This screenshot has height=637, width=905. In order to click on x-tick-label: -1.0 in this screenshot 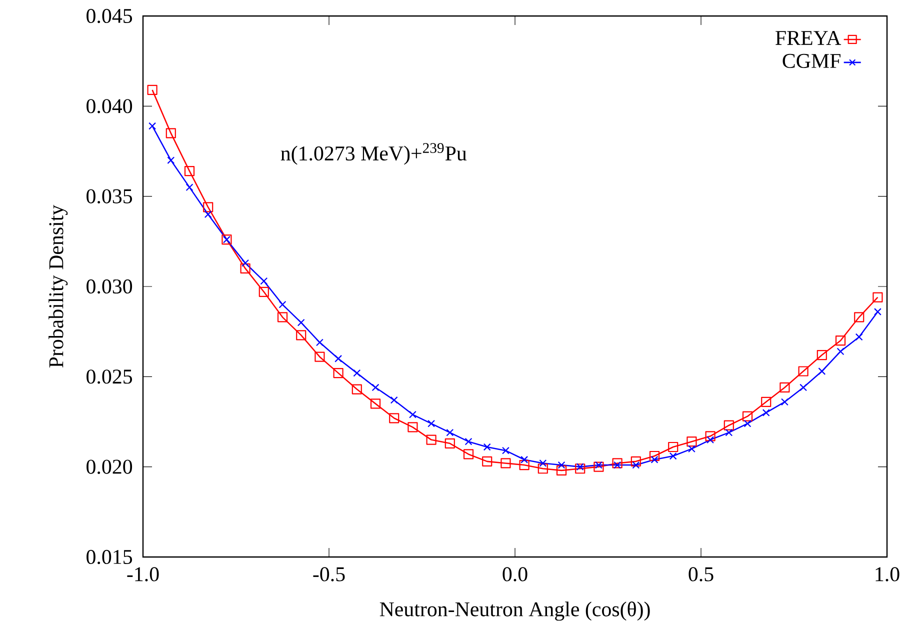, I will do `click(143, 574)`.